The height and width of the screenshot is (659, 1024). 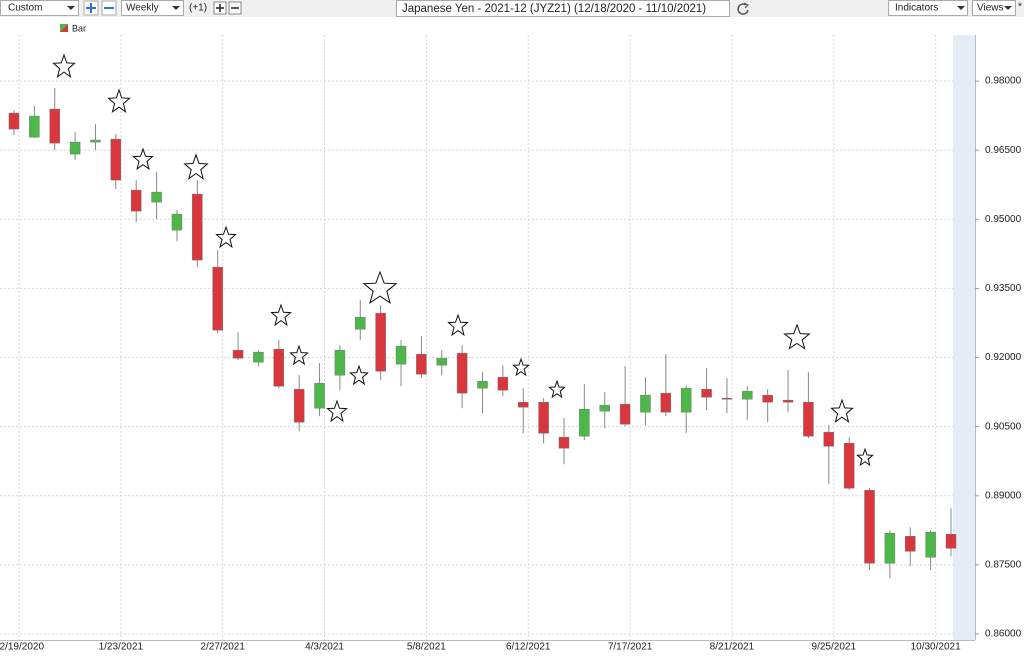 What do you see at coordinates (222, 647) in the screenshot?
I see `x-tick-label: 2/27/2021` at bounding box center [222, 647].